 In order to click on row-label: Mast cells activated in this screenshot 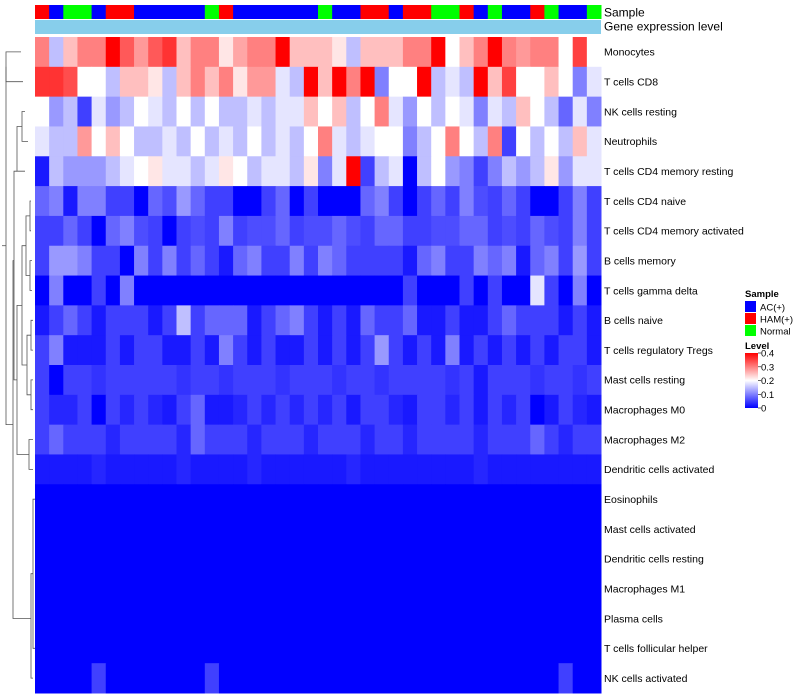, I will do `click(650, 530)`.